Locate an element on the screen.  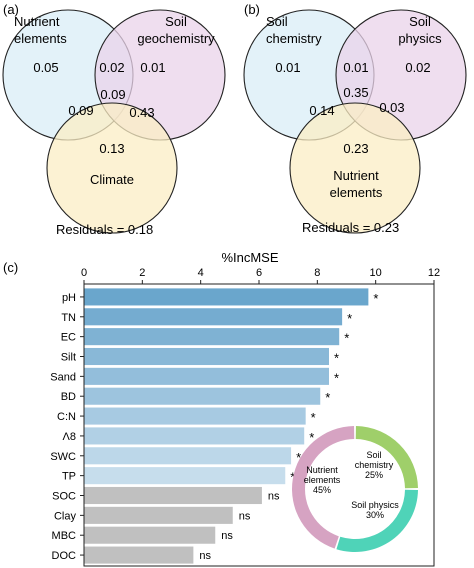
donut-label-1-0: Soil physics is located at coordinates (375, 505).